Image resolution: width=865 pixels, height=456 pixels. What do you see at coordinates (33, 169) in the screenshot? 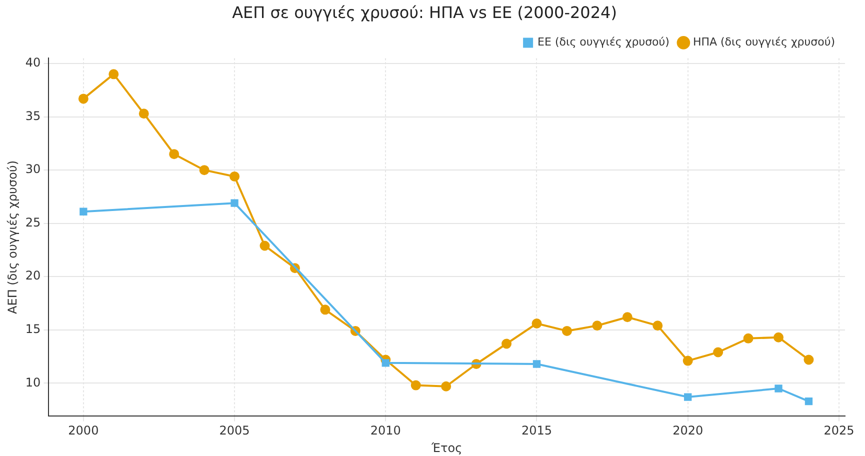
I see `y-tick-label: 30` at bounding box center [33, 169].